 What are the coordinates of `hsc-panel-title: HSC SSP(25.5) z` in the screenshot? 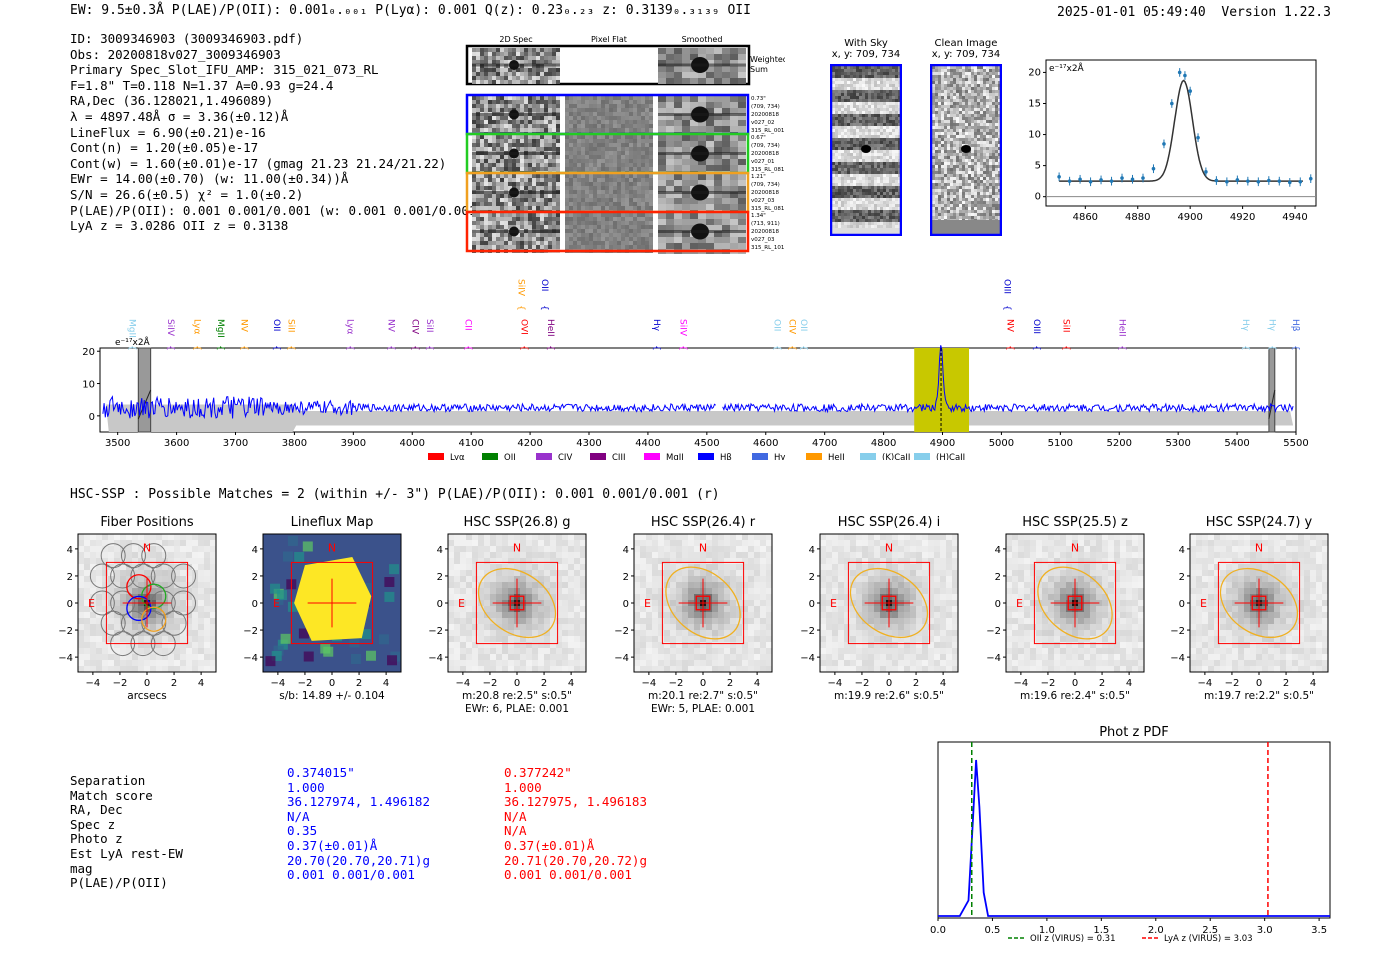 It's located at (1075, 522).